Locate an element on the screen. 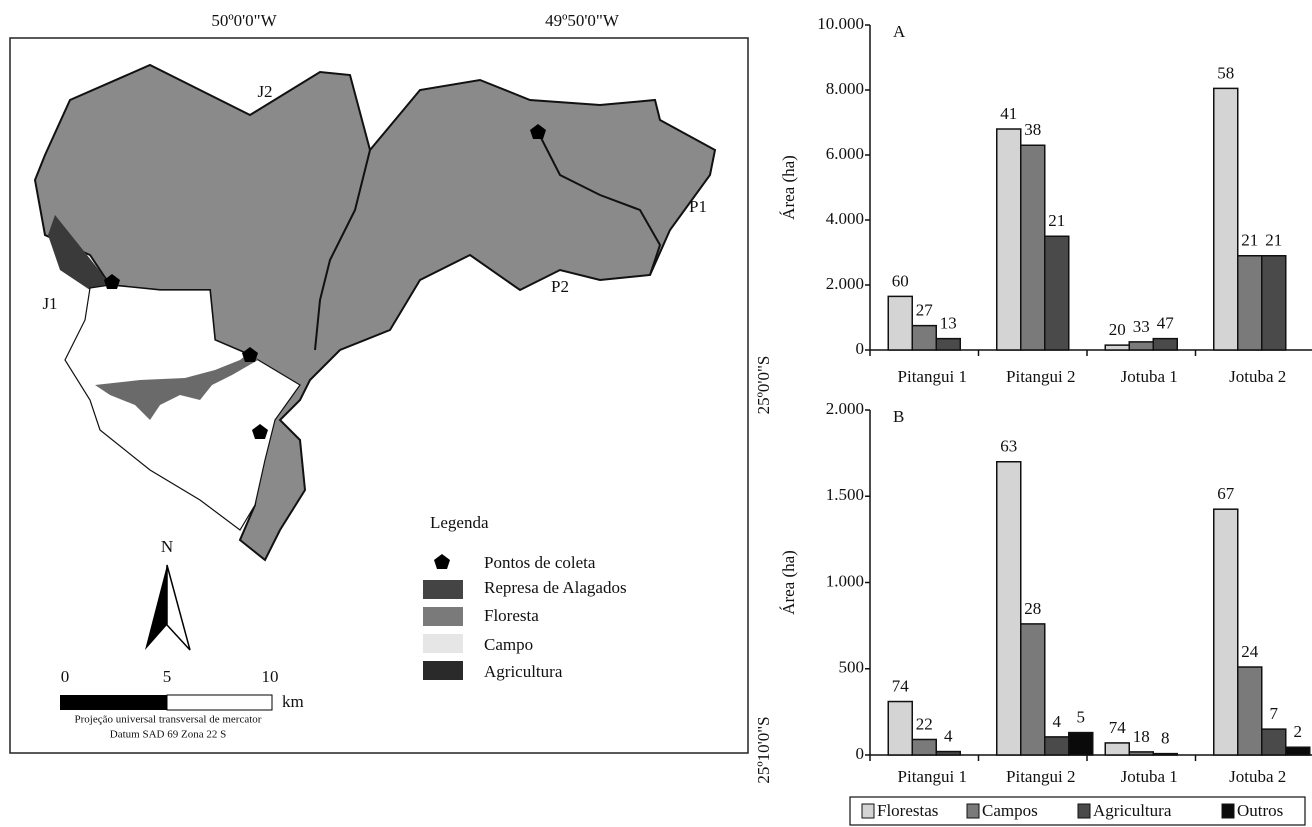 Image resolution: width=1312 pixels, height=827 pixels. map-legend-title: Legenda is located at coordinates (459, 522).